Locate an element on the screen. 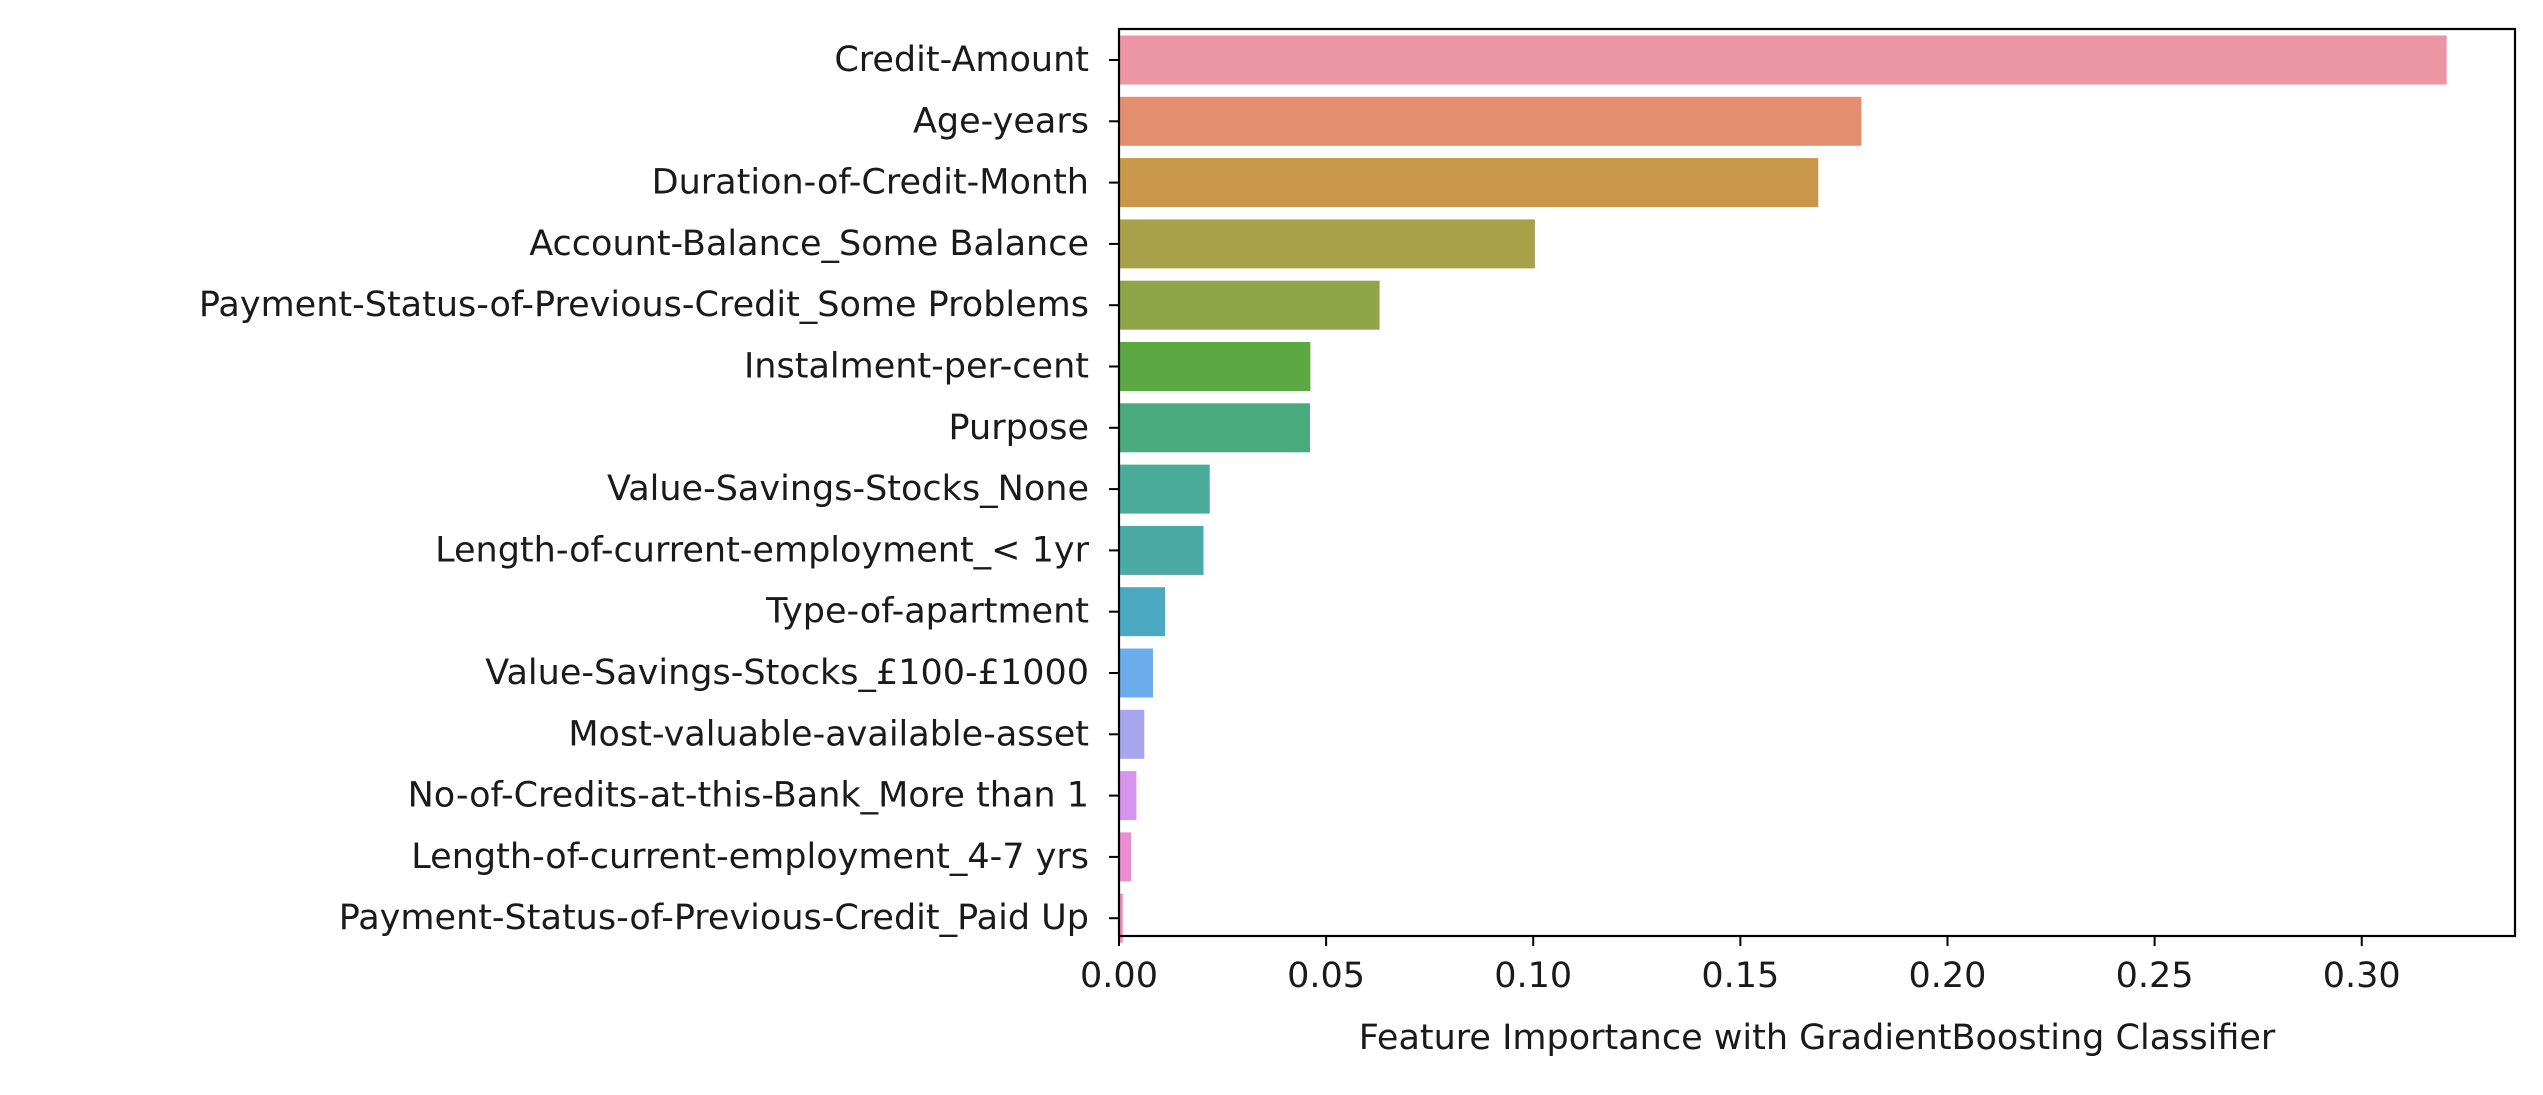  x-tick-label: 0.30 is located at coordinates (2362, 976).